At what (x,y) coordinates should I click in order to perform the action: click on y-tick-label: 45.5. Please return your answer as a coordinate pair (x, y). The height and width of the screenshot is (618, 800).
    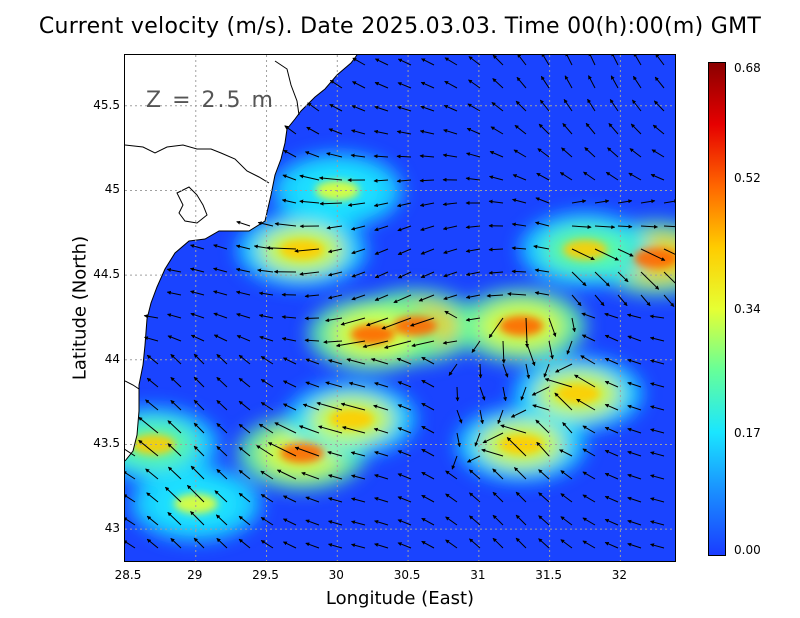
    Looking at the image, I should click on (106, 104).